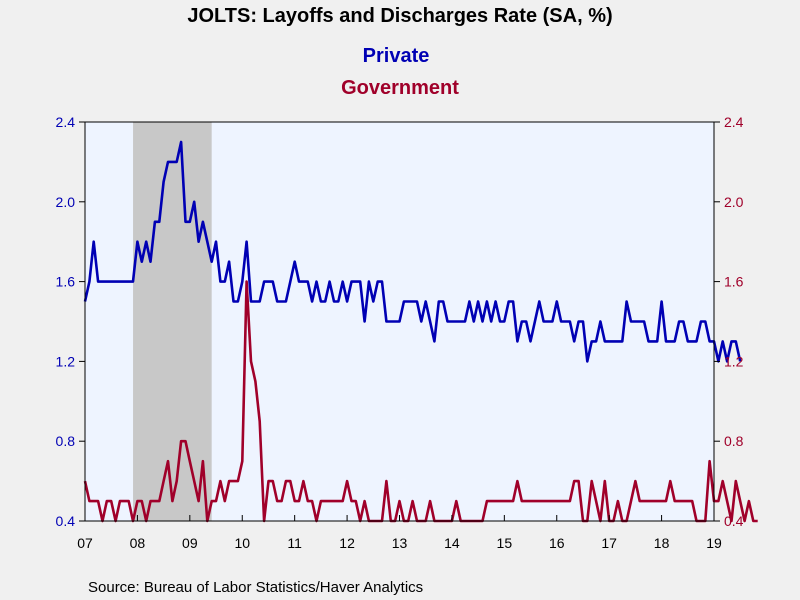  Describe the element at coordinates (66, 521) in the screenshot. I see `y-tick-label-left: 0.4` at that location.